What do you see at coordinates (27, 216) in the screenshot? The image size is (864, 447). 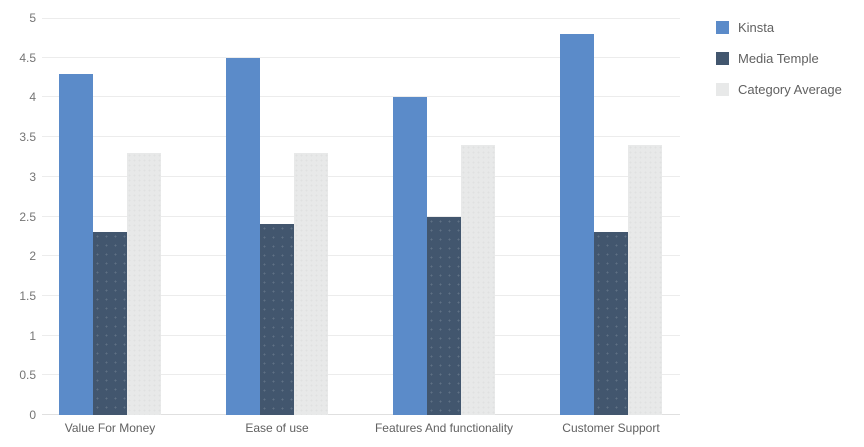 I see `y-tick-label: 2.5` at bounding box center [27, 216].